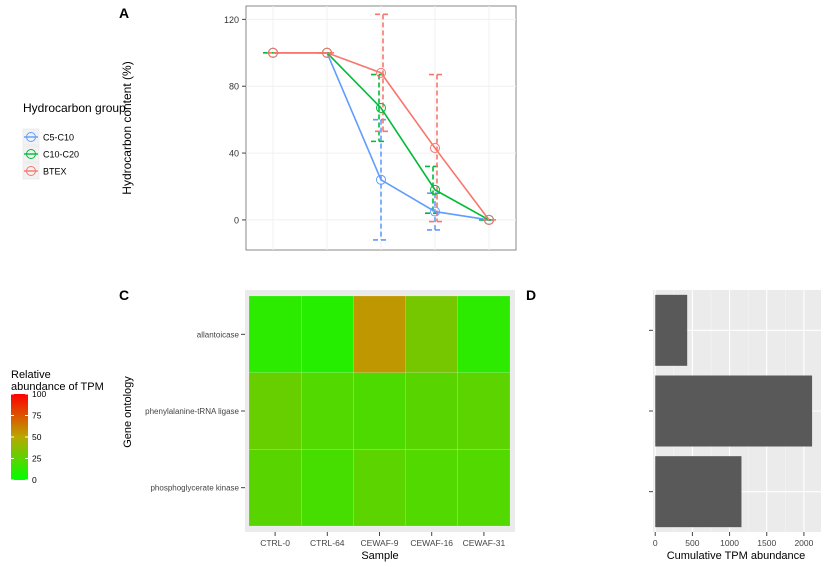  What do you see at coordinates (236, 220) in the screenshot?
I see `a-ytick-label-0: 0` at bounding box center [236, 220].